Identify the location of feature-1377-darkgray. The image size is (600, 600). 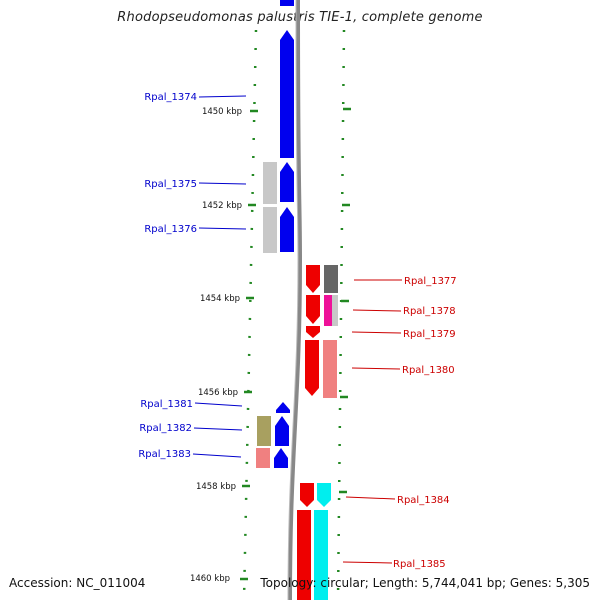
(331, 279).